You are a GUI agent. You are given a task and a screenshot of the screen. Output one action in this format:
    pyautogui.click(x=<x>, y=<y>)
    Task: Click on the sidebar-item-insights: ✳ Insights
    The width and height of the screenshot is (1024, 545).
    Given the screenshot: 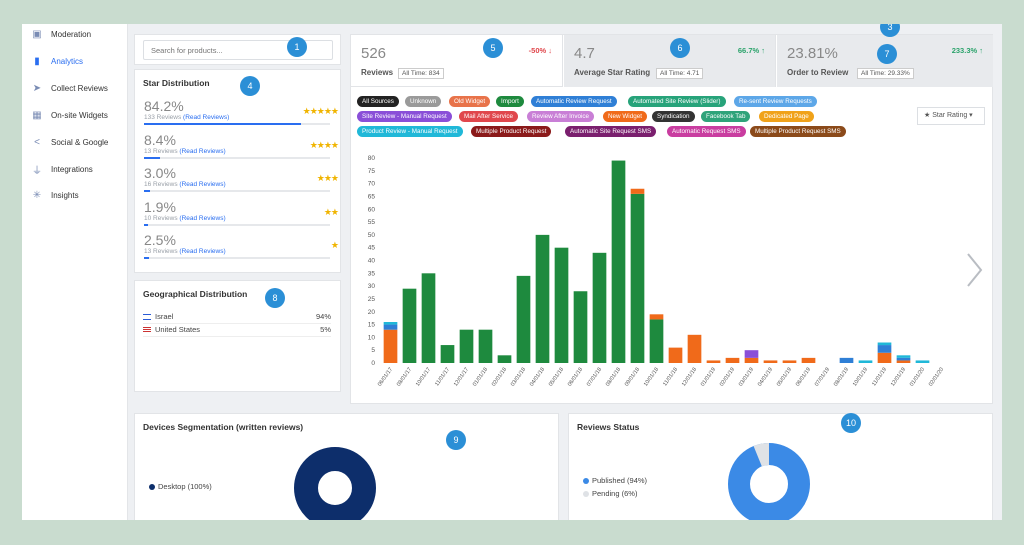 What is the action you would take?
    pyautogui.click(x=78, y=195)
    